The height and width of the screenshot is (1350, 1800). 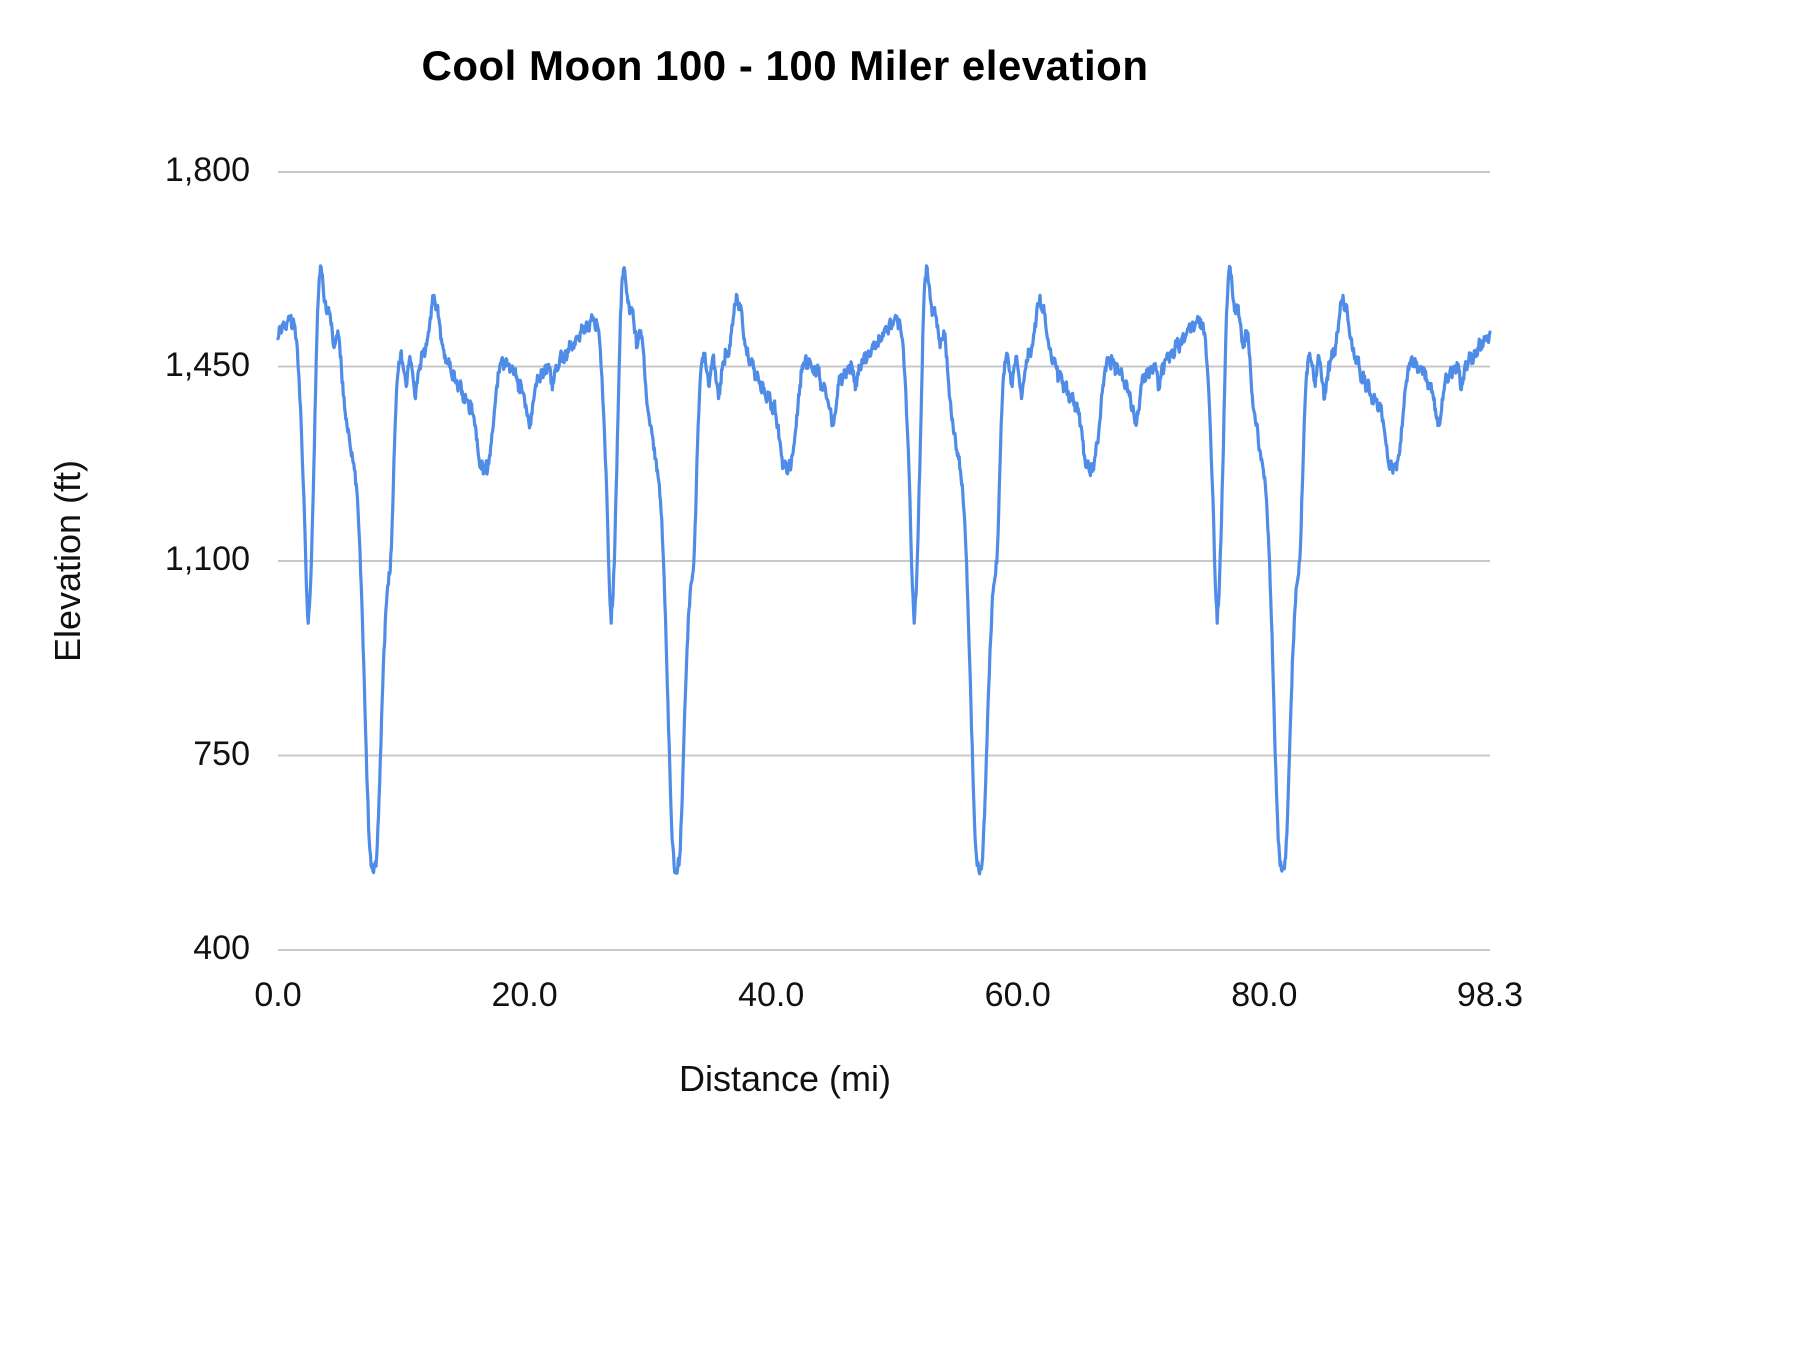 What do you see at coordinates (1490, 995) in the screenshot?
I see `x-tick-label: 98.3` at bounding box center [1490, 995].